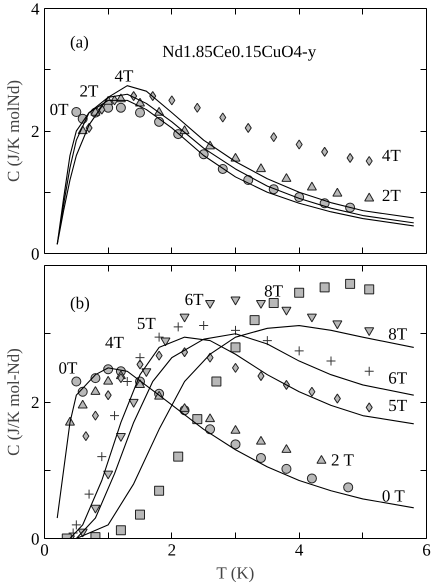 Image resolution: width=432 pixels, height=585 pixels. What do you see at coordinates (426, 550) in the screenshot?
I see `x-tick-label: 6` at bounding box center [426, 550].